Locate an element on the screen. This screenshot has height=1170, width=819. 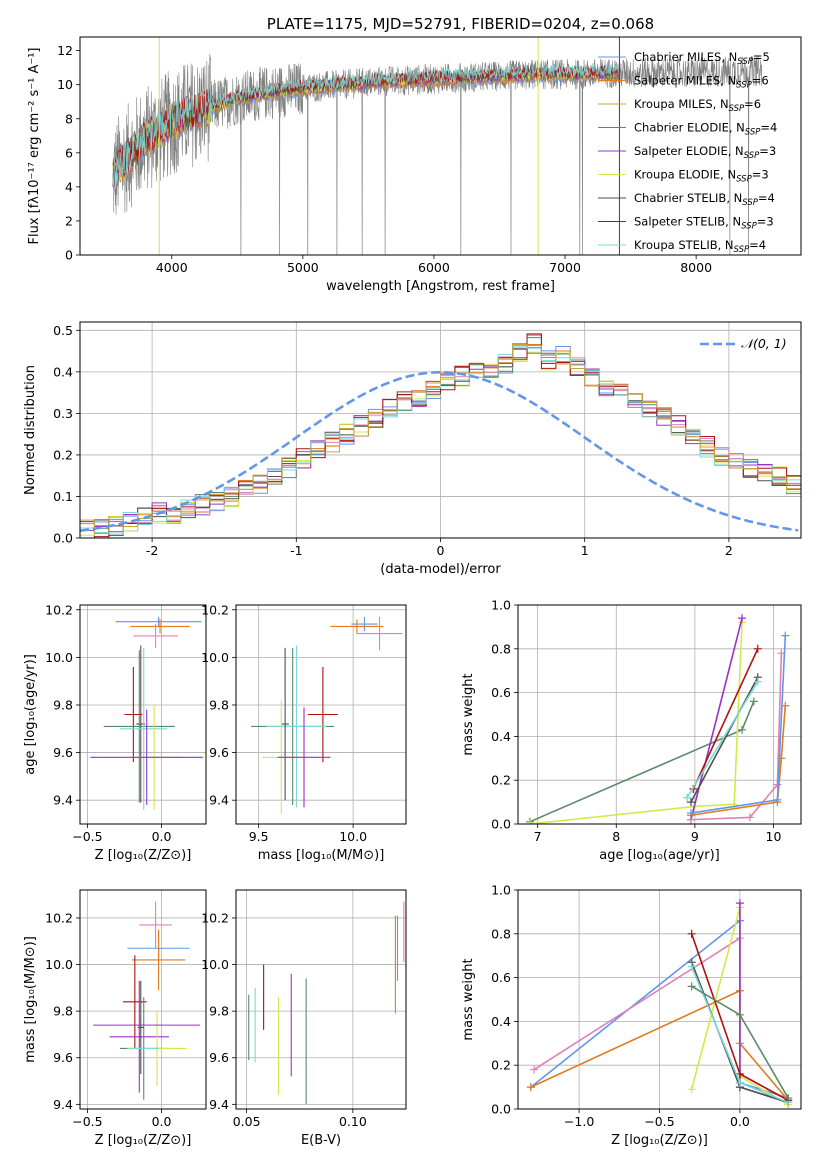
x-tick-label: 4000 is located at coordinates (172, 267).